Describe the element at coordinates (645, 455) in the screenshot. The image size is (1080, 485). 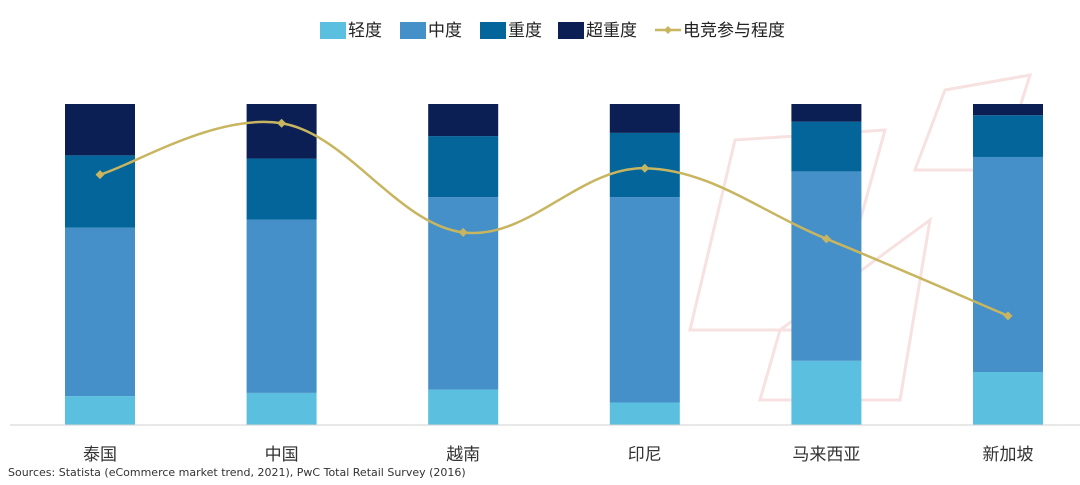
I see `x-tick-label-4: 印尼` at that location.